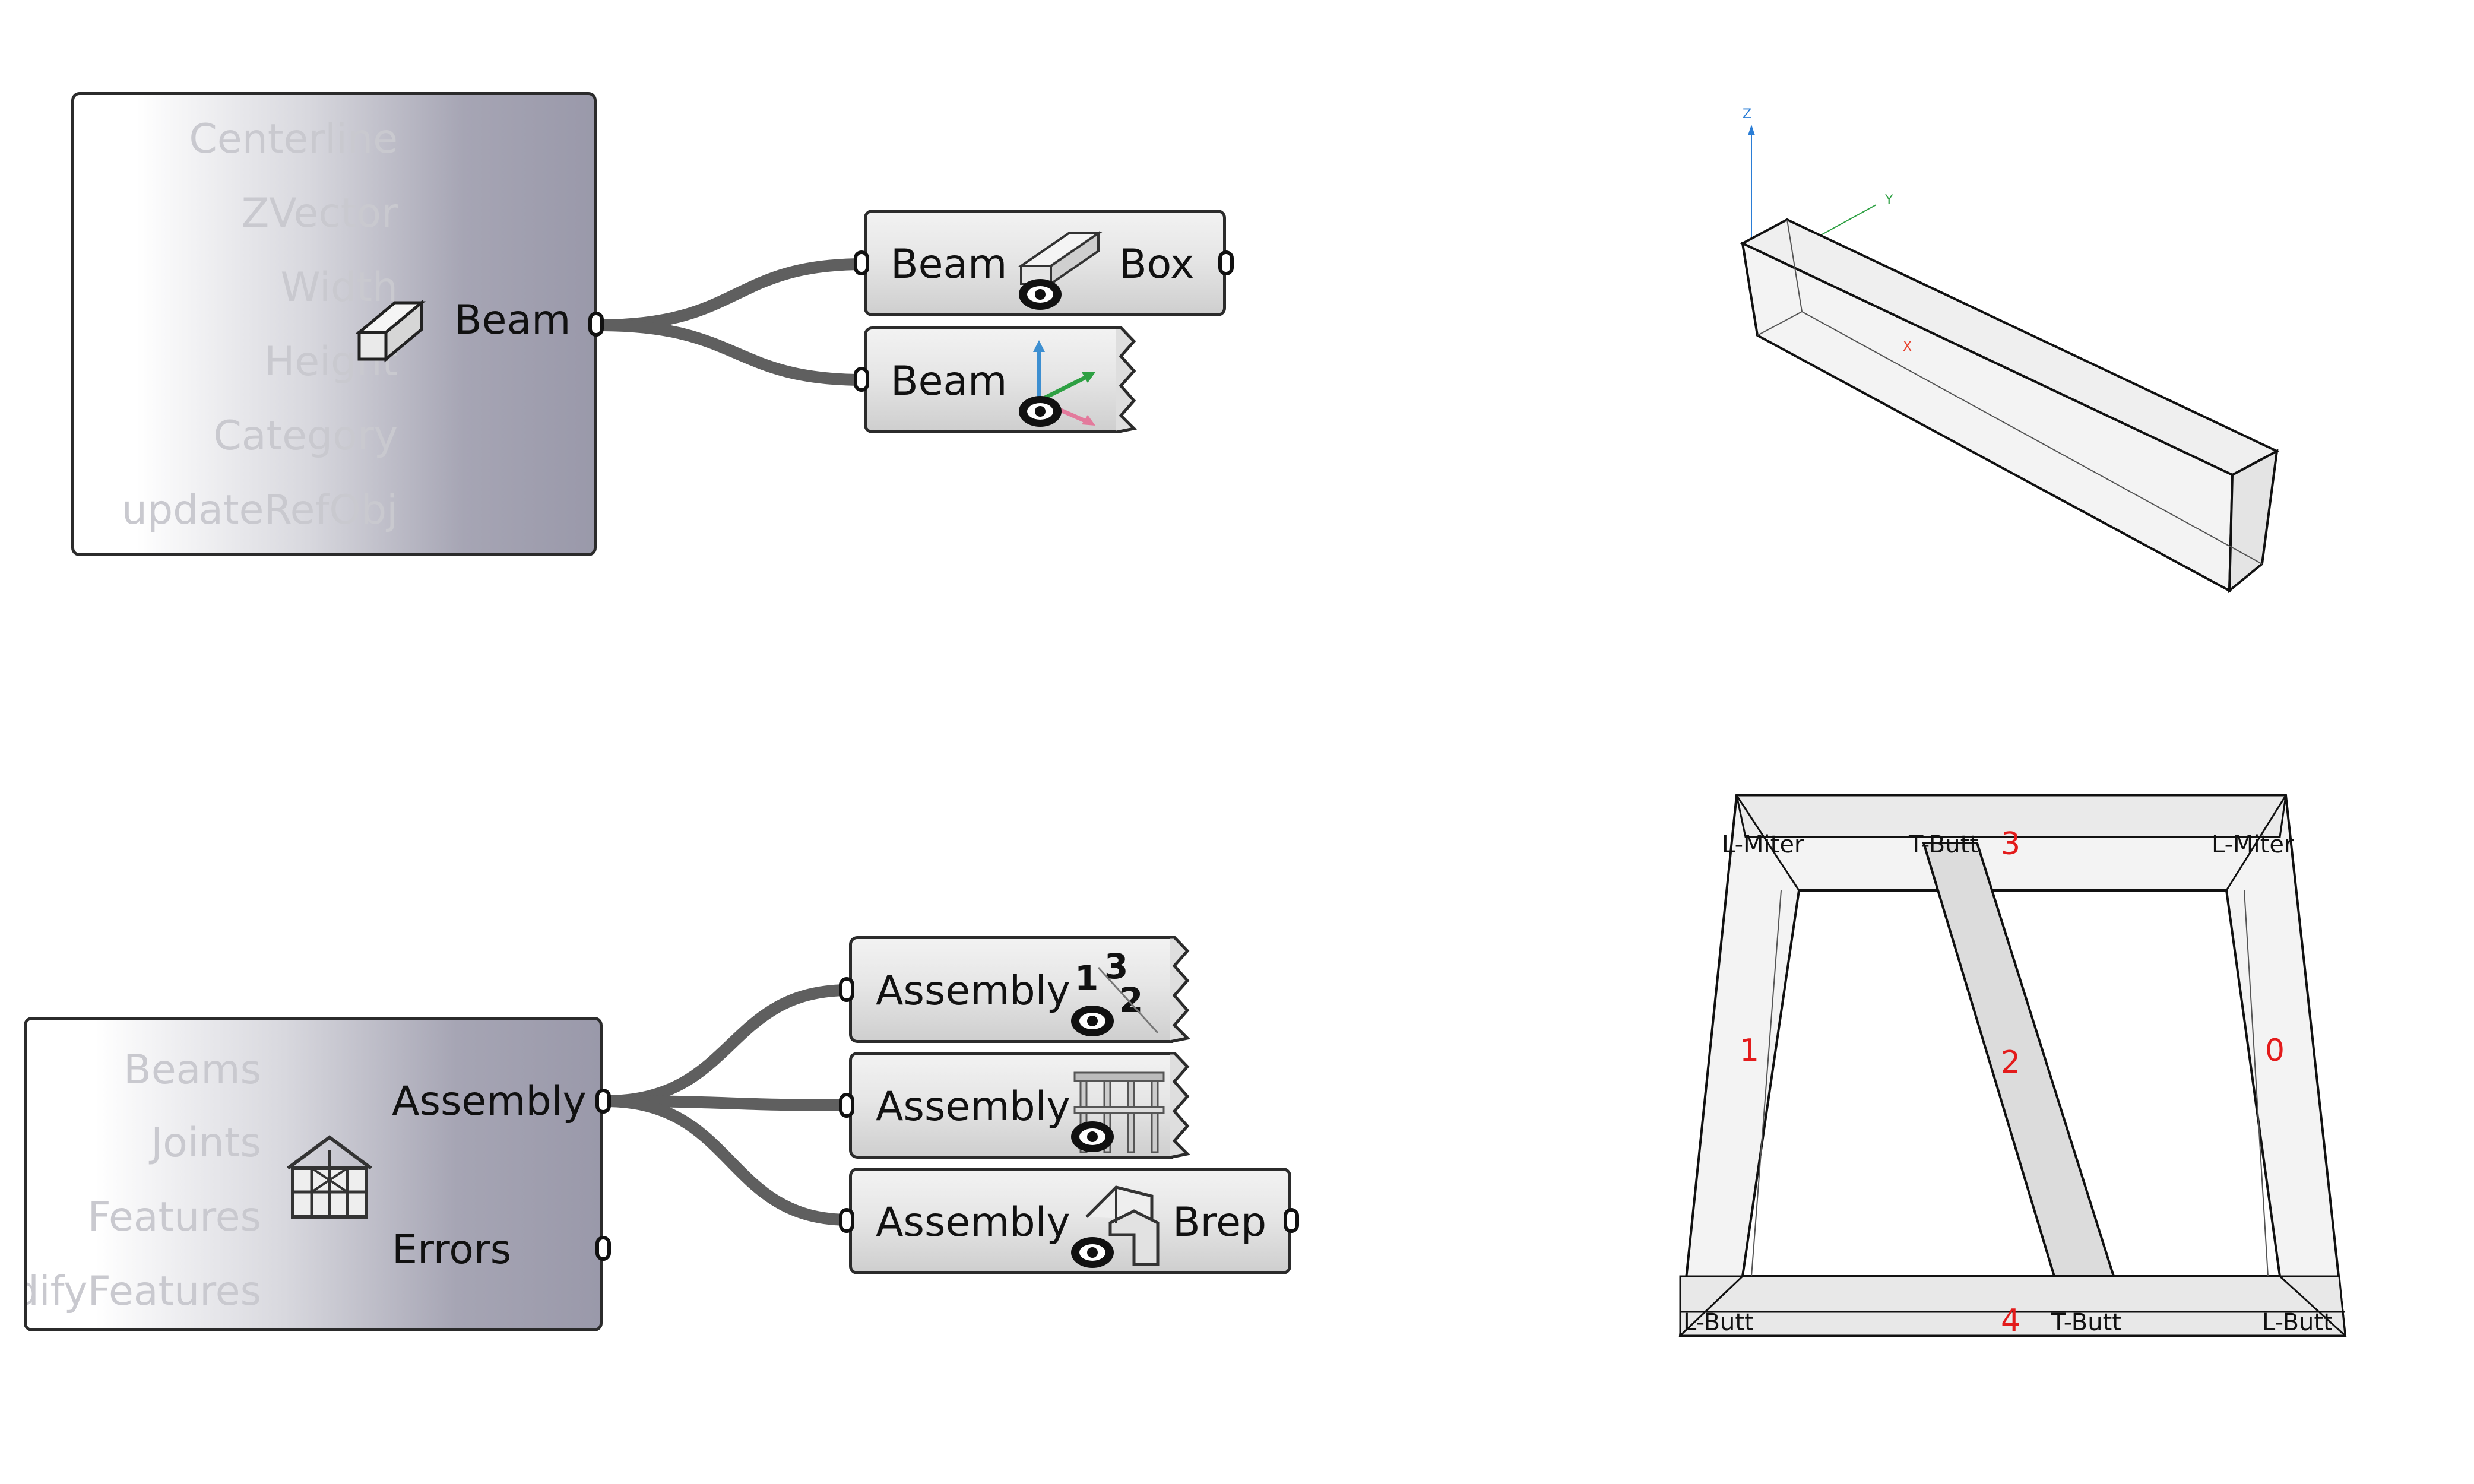  I want to click on input-features: Features, so click(174, 1217).